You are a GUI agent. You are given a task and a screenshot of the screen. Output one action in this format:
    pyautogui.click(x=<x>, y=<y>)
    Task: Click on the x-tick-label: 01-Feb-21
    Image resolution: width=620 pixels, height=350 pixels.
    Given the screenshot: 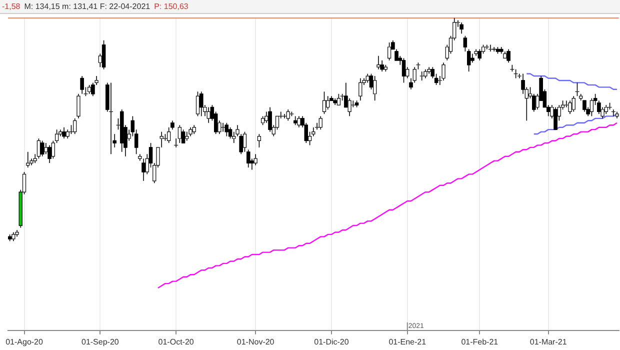 What is the action you would take?
    pyautogui.click(x=480, y=341)
    